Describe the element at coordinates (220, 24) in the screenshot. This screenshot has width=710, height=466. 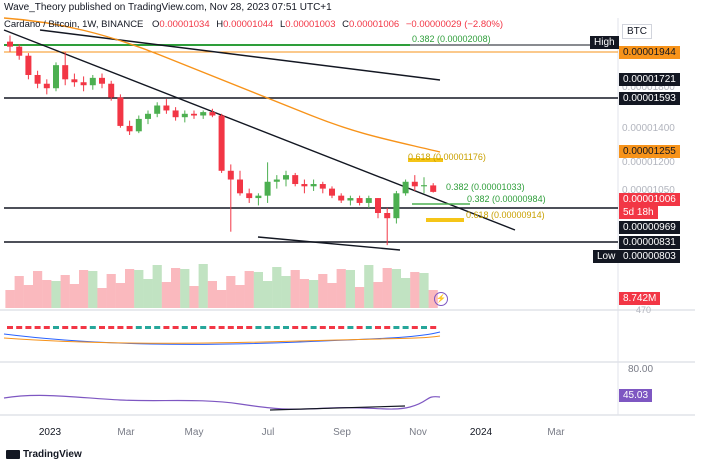
I see `ohlc-high-label: H` at that location.